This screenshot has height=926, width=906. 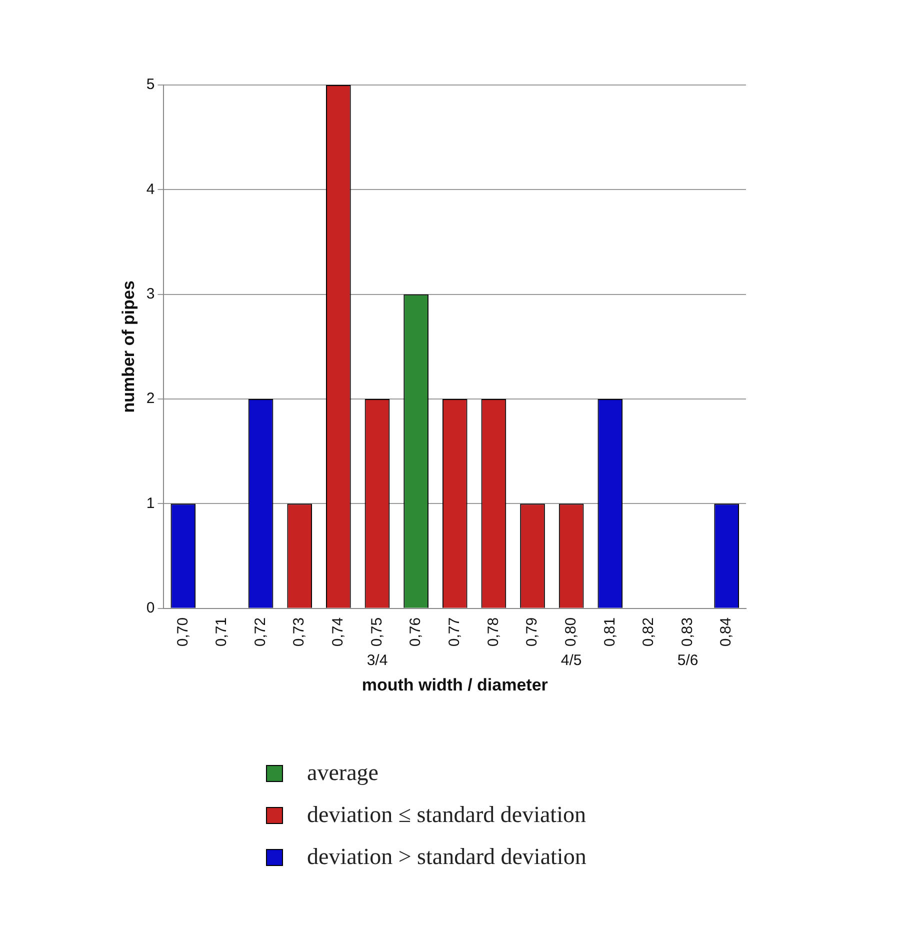 I want to click on text: 3/4, so click(x=377, y=661).